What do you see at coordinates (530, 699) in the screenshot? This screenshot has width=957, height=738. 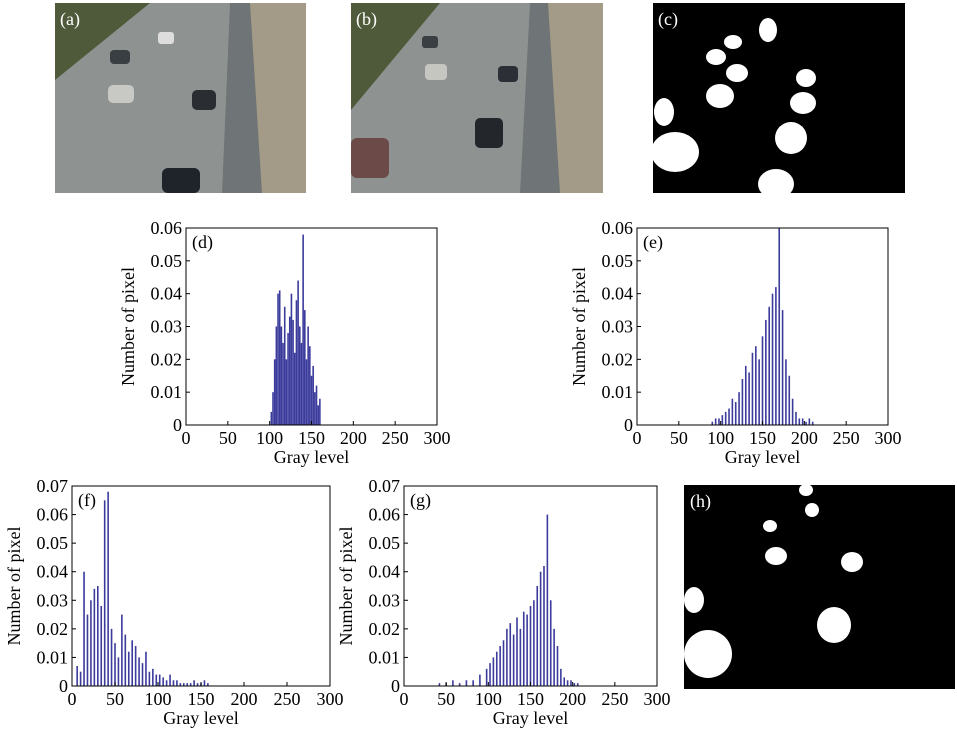 I see `x-tick-label: 150` at bounding box center [530, 699].